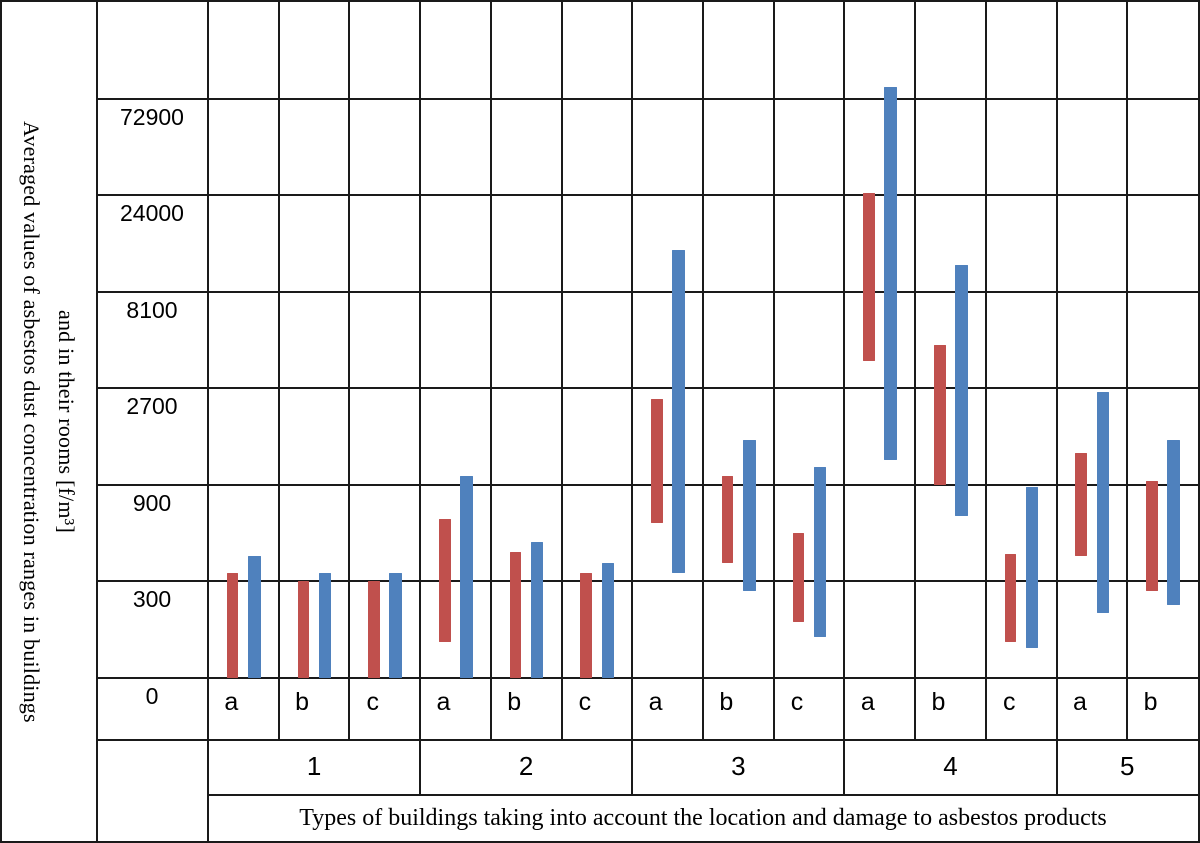 Image resolution: width=1200 pixels, height=843 pixels. I want to click on y-tick-label-72900: 72900, so click(152, 116).